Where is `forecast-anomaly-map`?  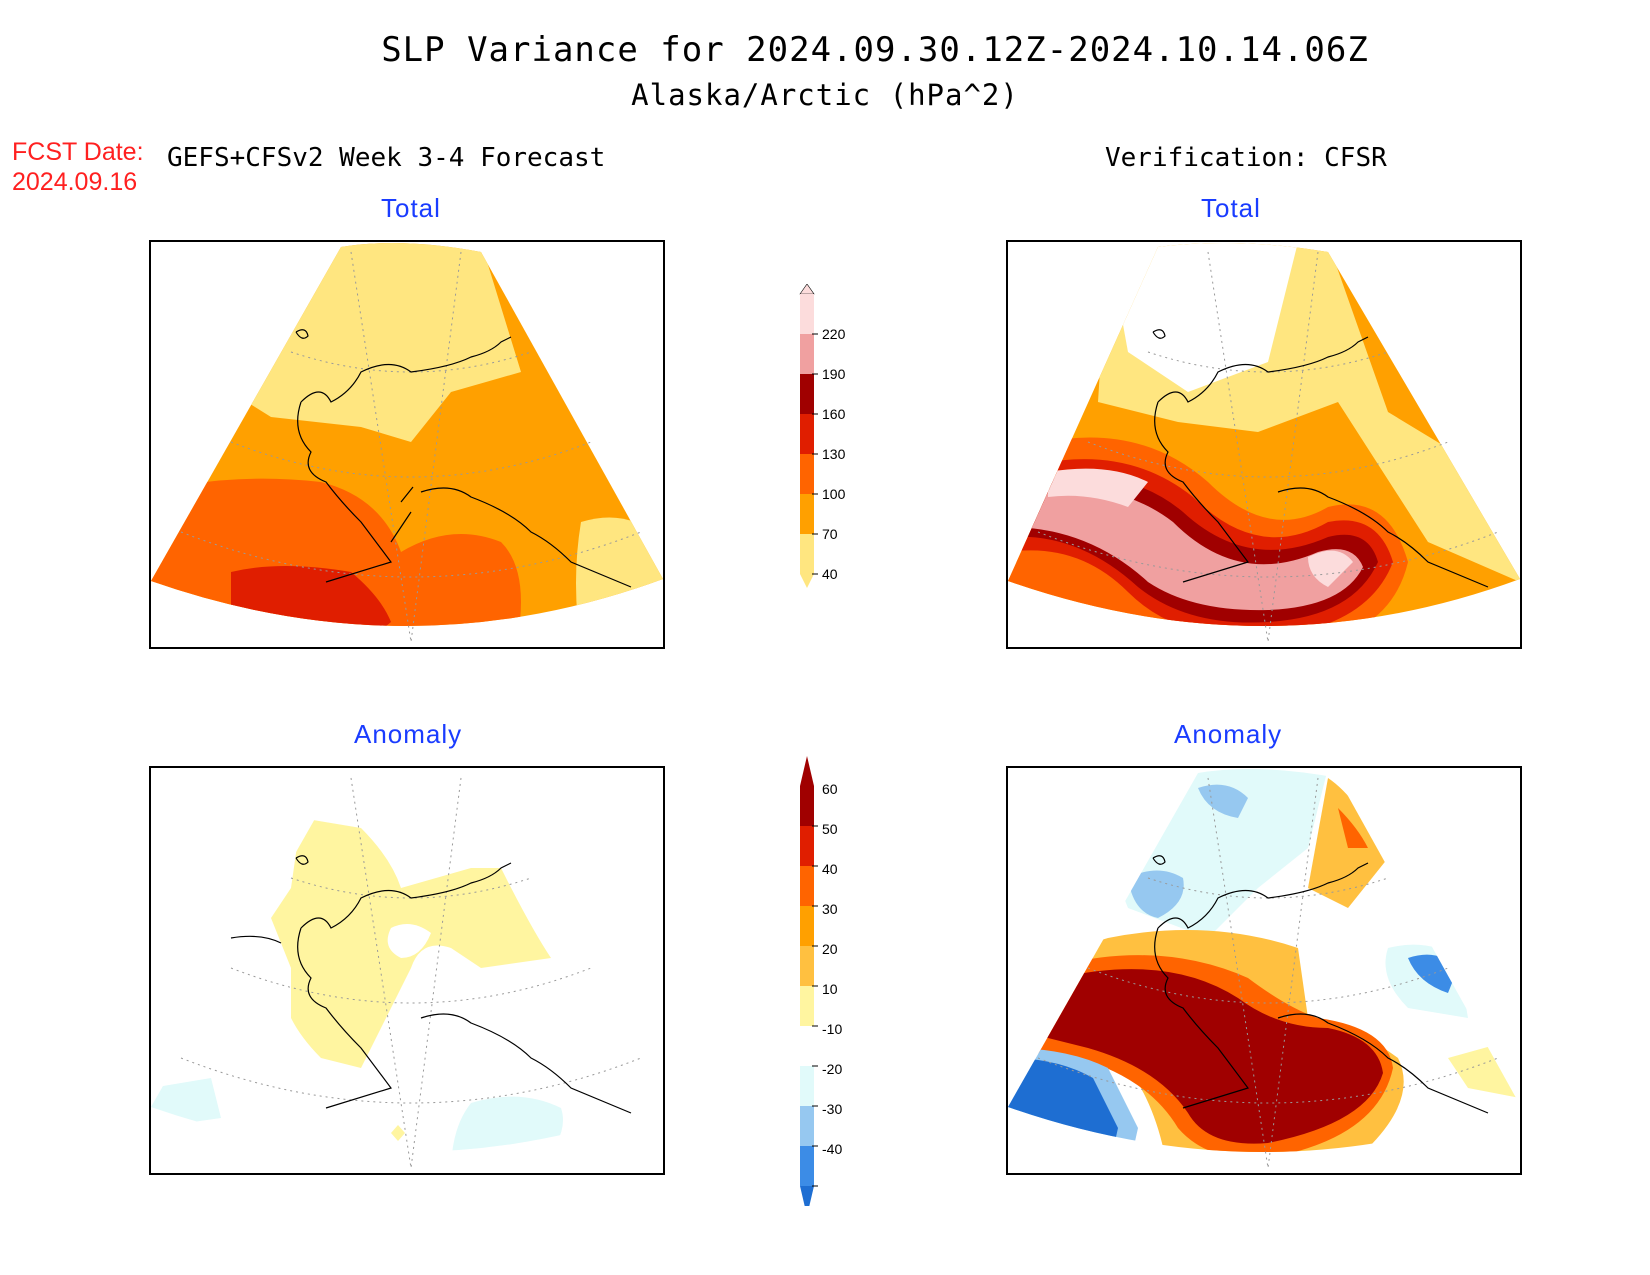
forecast-anomaly-map is located at coordinates (407, 970).